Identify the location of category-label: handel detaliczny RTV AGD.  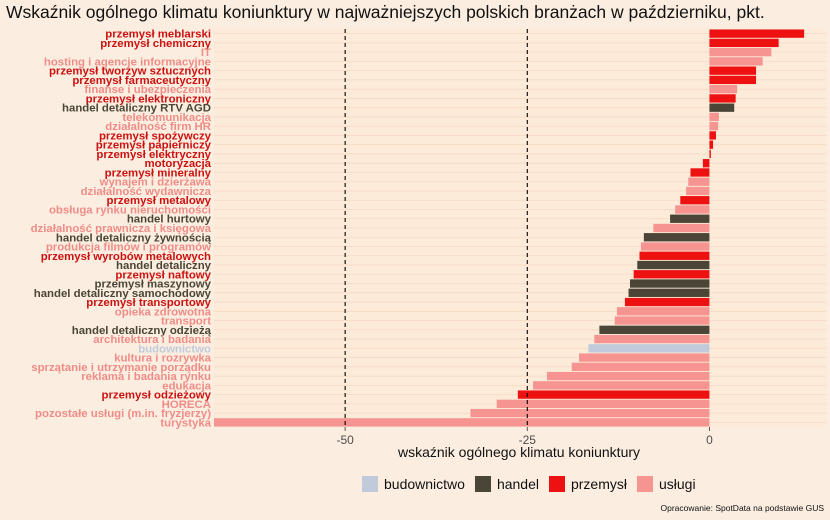
(136, 109).